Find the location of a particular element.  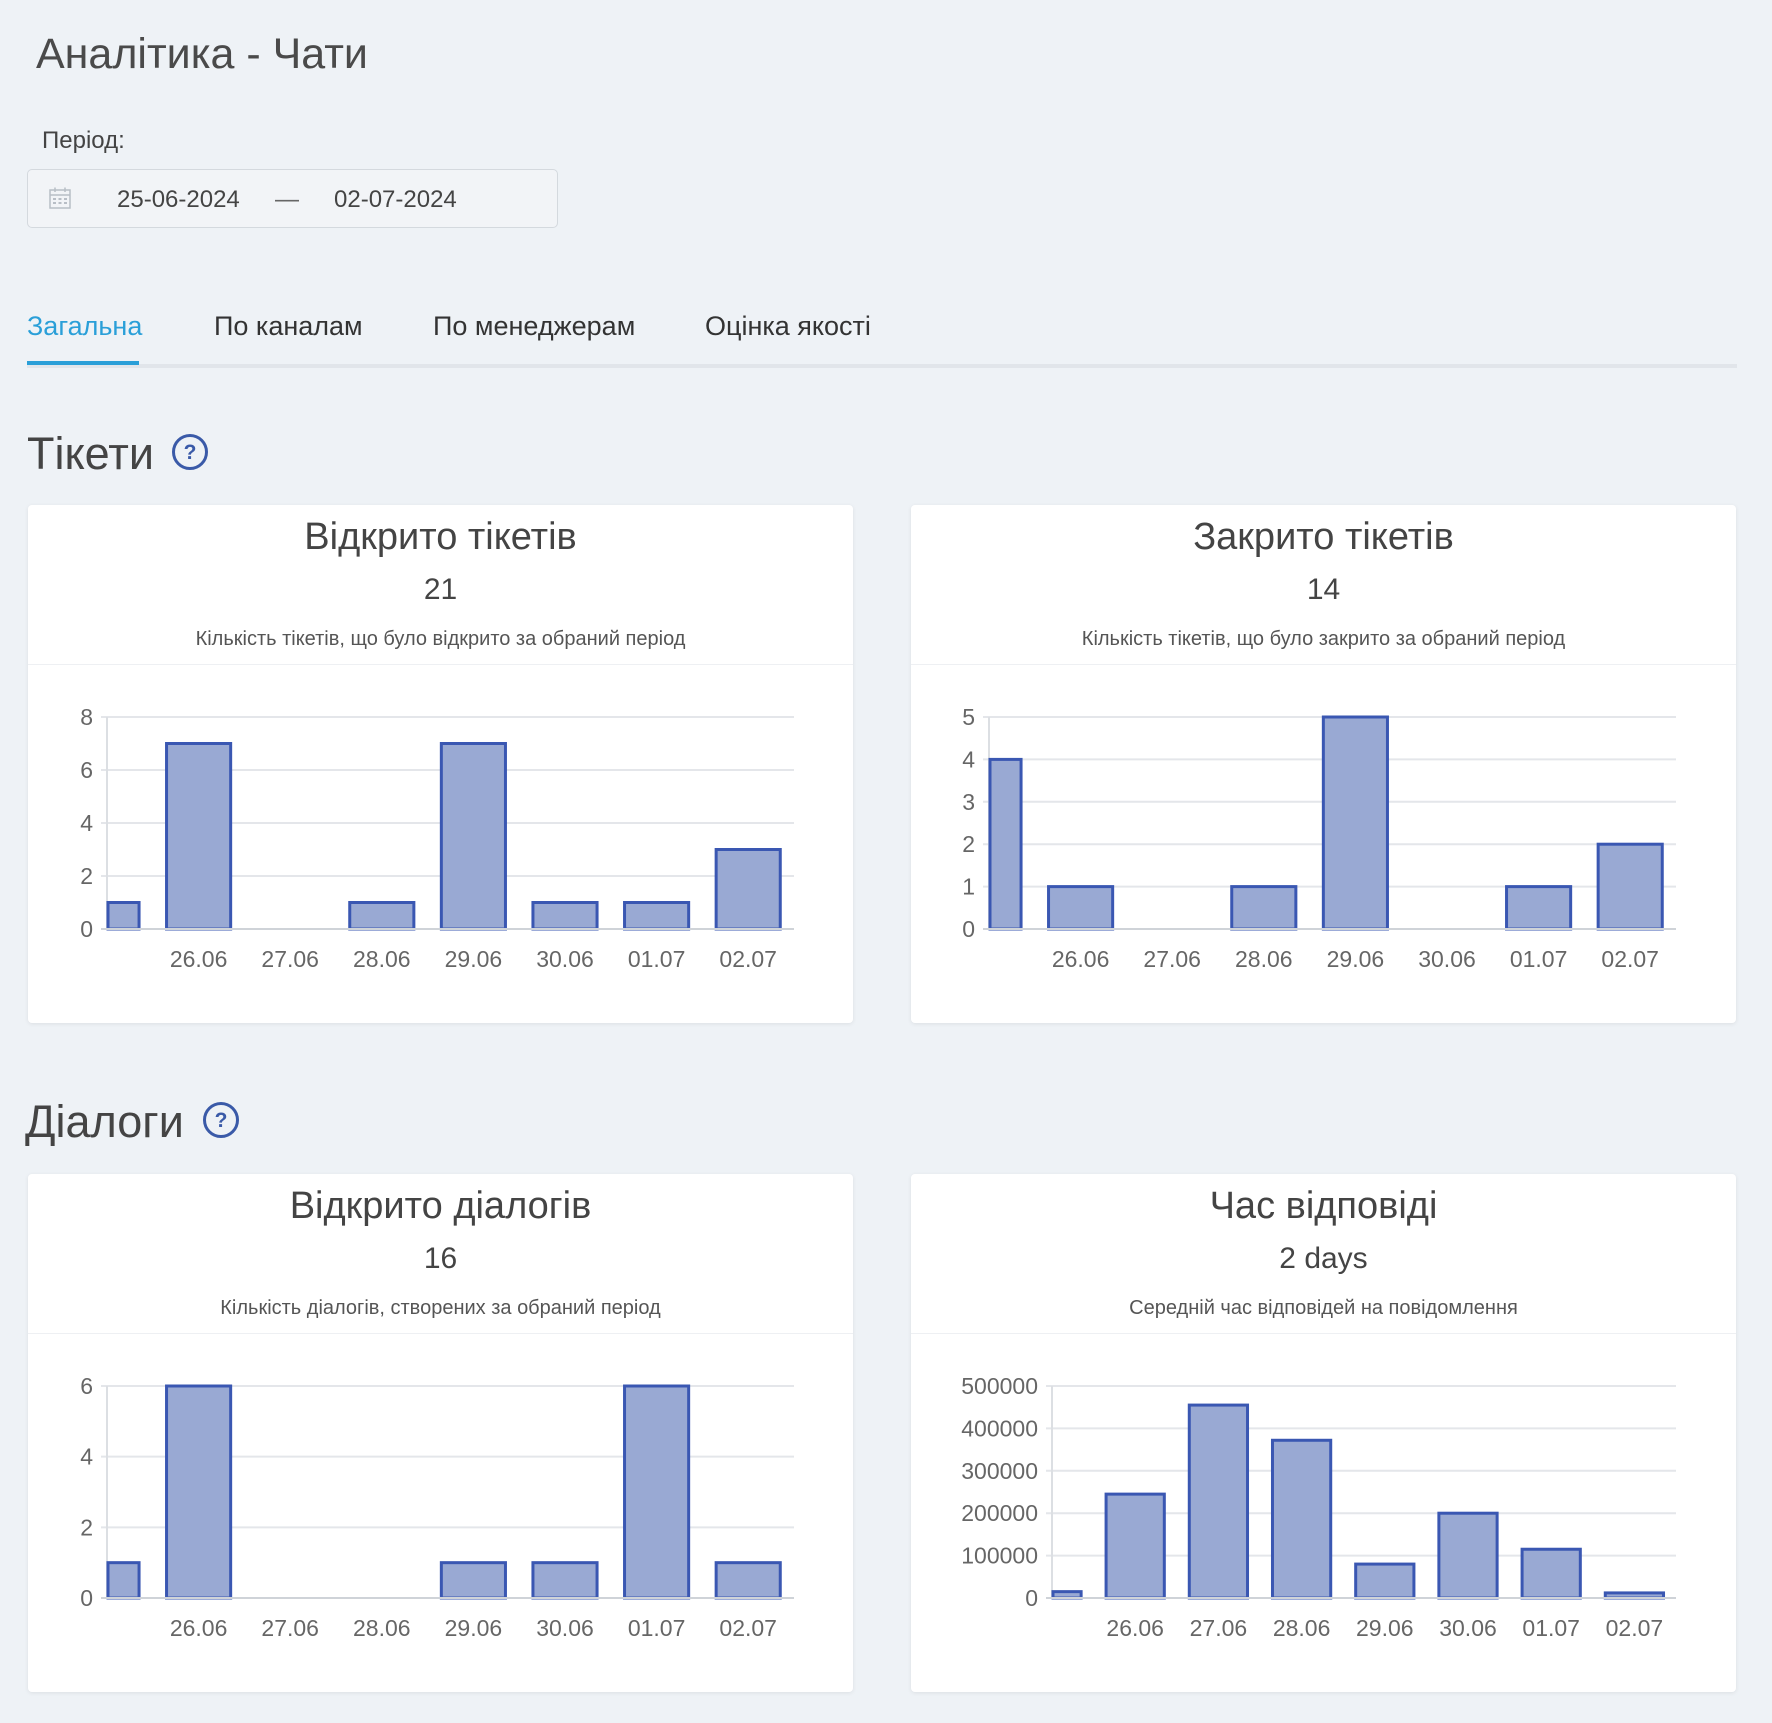

y-tick-label: 8 is located at coordinates (86, 717).